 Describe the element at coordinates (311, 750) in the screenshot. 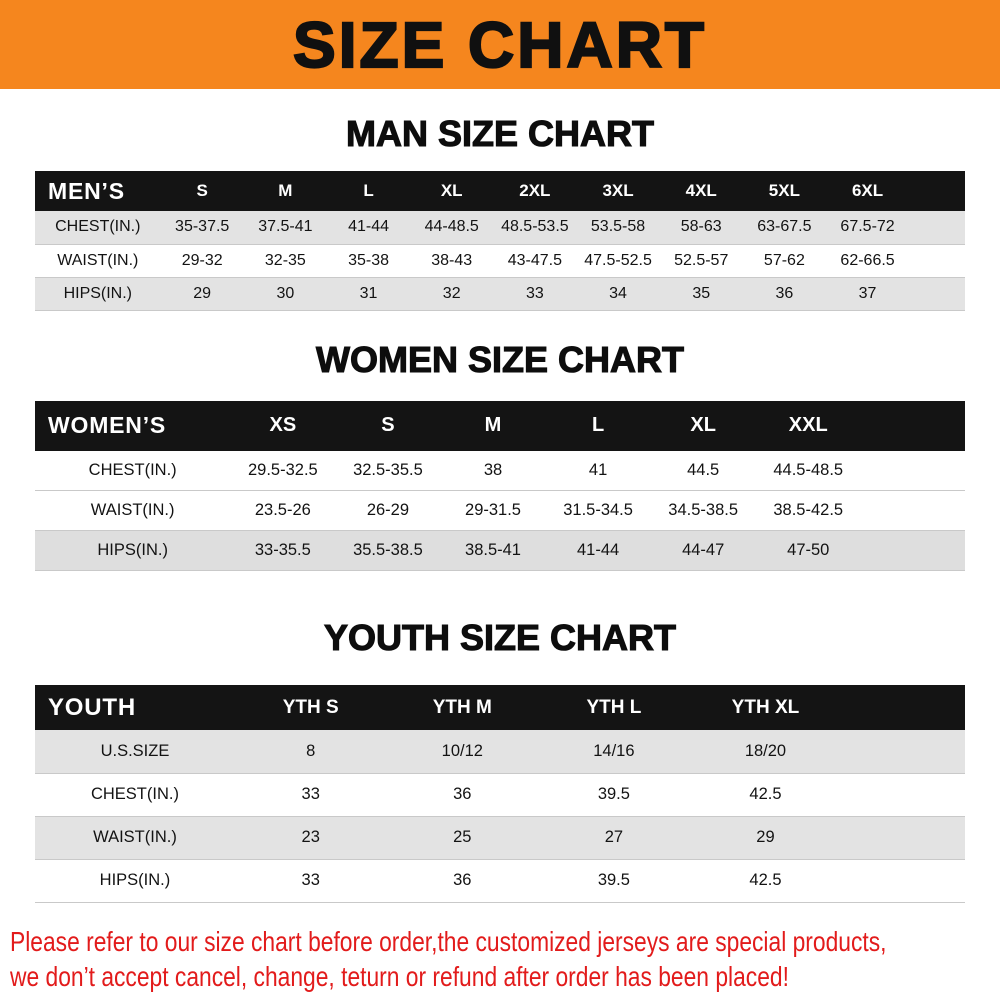

I see `size-cell: 8` at that location.